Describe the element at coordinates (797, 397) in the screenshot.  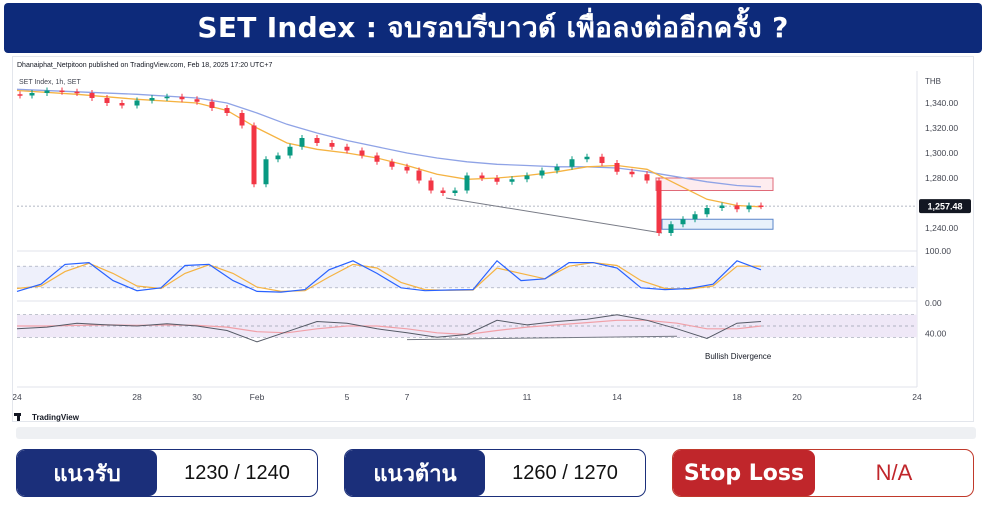
I see `time-tick-label: 20` at that location.